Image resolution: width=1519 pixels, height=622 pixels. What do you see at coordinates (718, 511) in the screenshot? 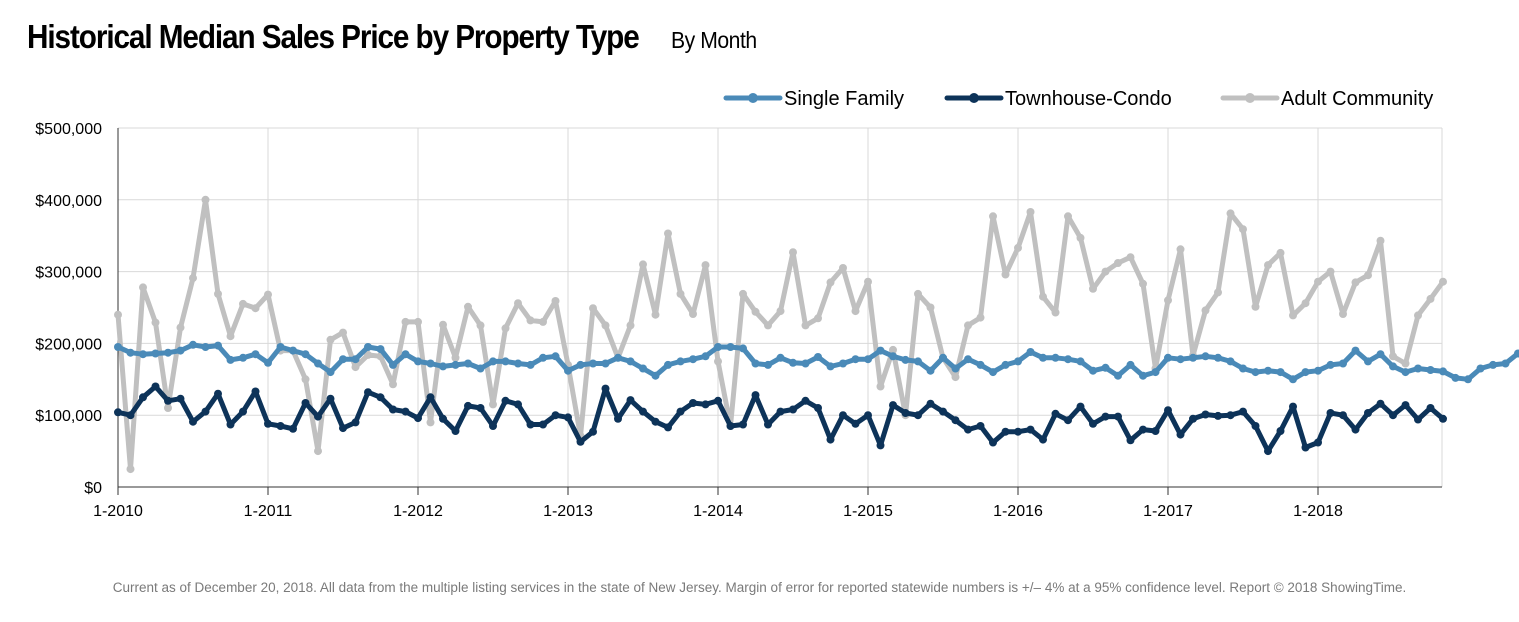
I see `x-tick-label: 1-2014` at bounding box center [718, 511].